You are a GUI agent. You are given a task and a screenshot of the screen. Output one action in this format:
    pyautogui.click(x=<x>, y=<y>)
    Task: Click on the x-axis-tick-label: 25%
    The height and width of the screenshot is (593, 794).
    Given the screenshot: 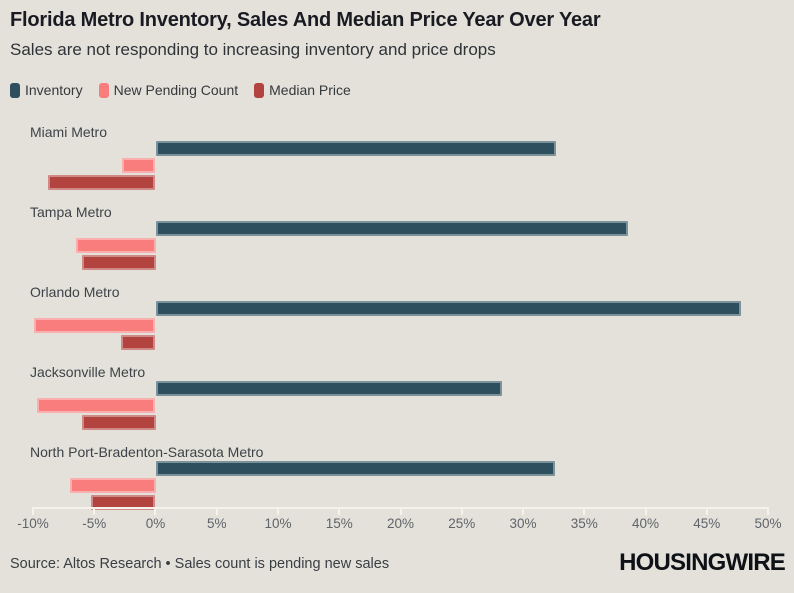 What is the action you would take?
    pyautogui.click(x=462, y=523)
    